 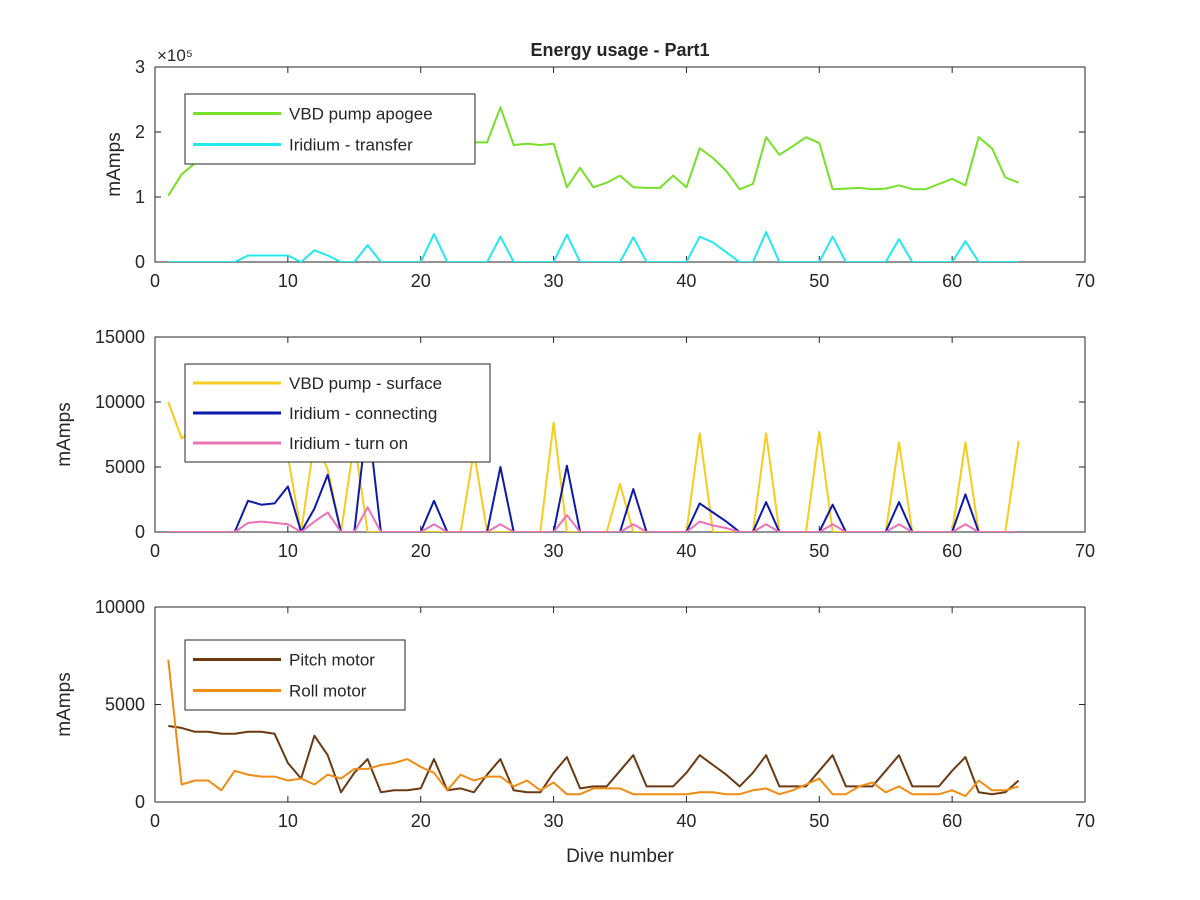 What do you see at coordinates (120, 337) in the screenshot?
I see `y-tick-label: 15000` at bounding box center [120, 337].